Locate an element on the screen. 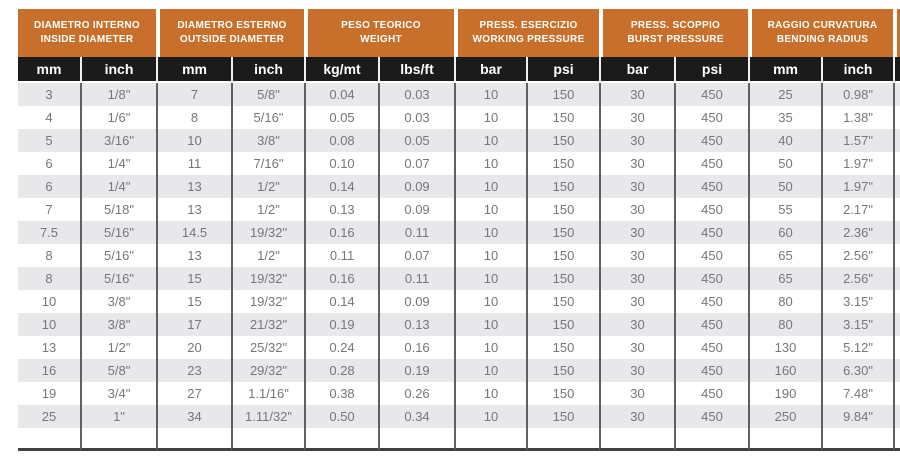  table-row: 10 3/8" 17 21/32" 0.19 0.13 10 150 30 450 80 3.15" is located at coordinates (459, 324).